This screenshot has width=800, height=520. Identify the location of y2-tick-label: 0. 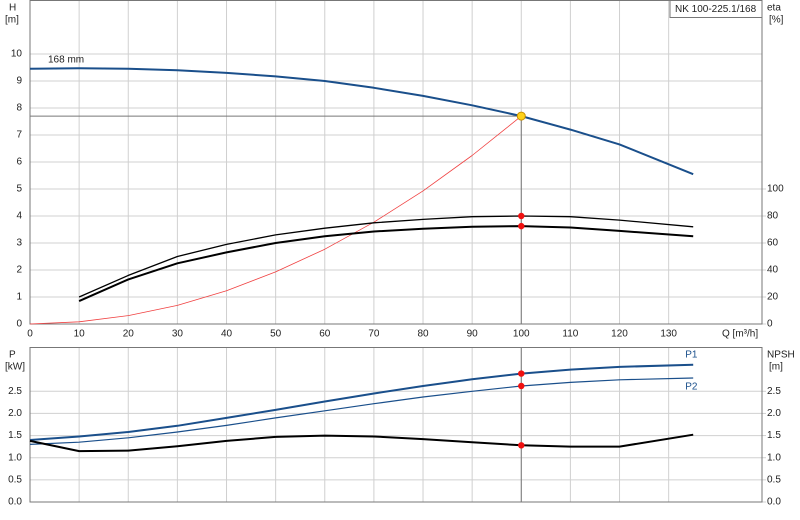
(770, 324).